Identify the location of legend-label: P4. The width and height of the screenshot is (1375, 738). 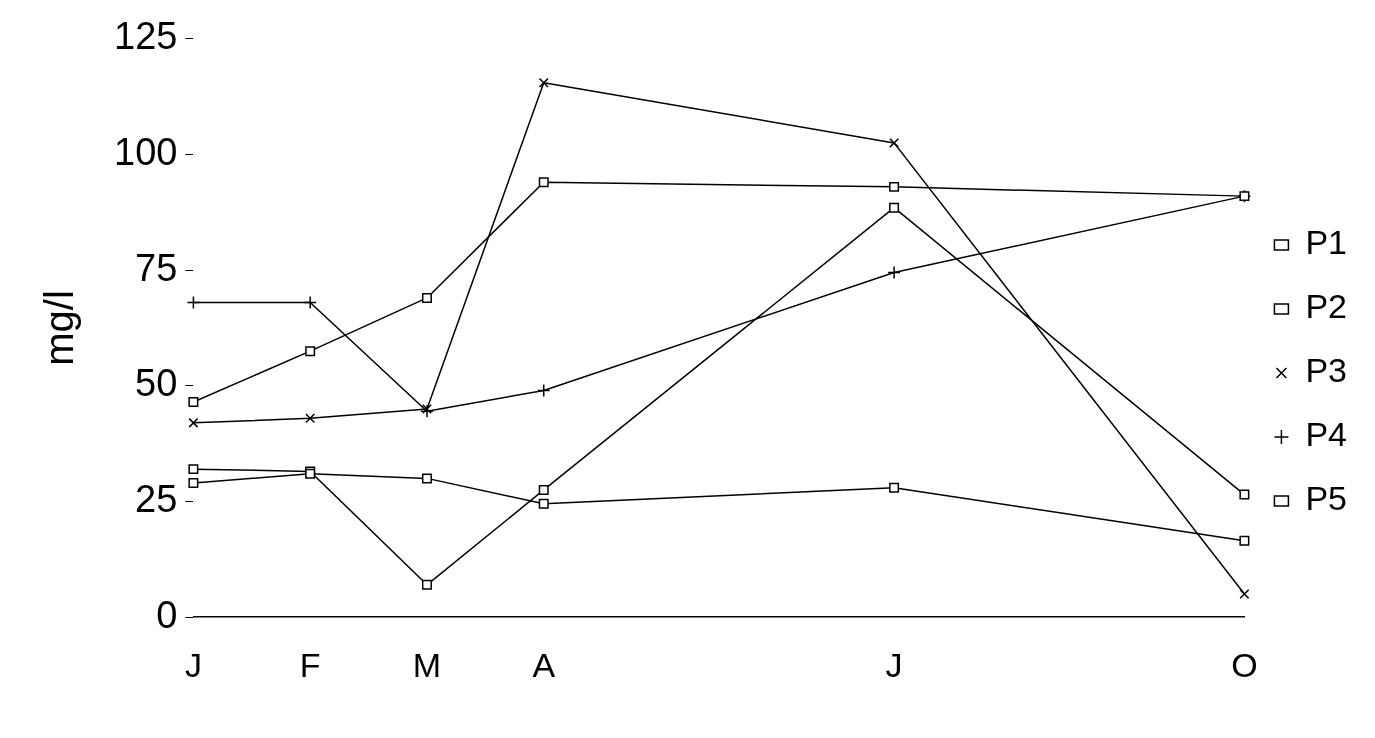
(1326, 434).